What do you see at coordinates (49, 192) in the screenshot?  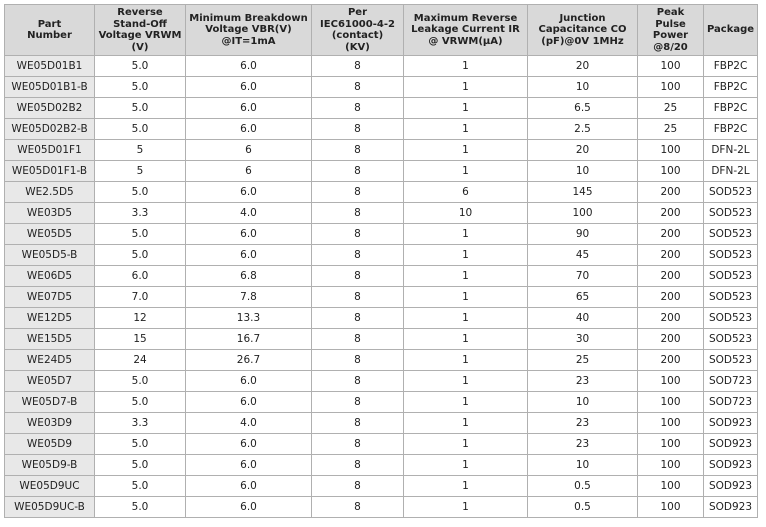 I see `part-number: WE2.5D5` at bounding box center [49, 192].